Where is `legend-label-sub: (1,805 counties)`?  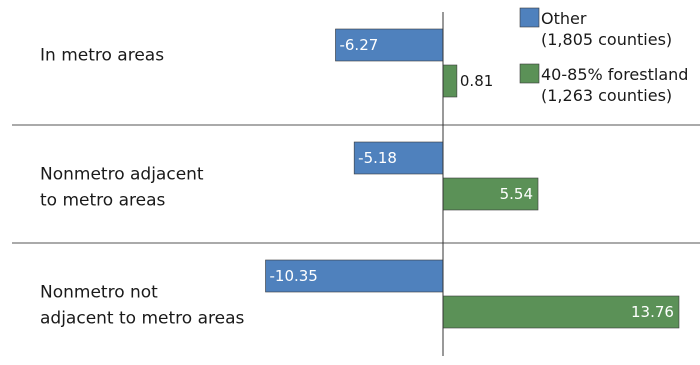
legend-label-sub: (1,805 counties) is located at coordinates (606, 39).